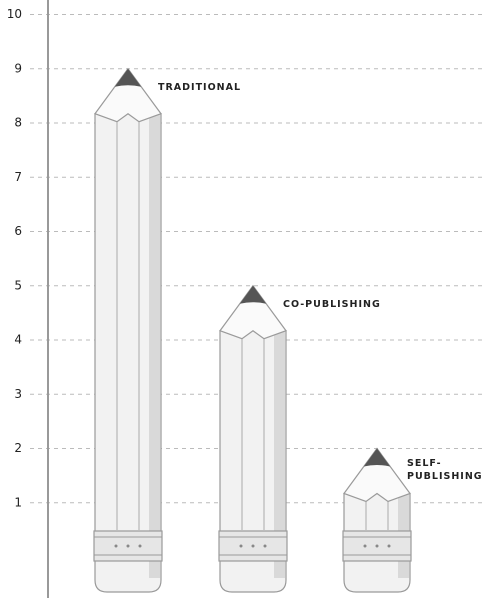 The image size is (484, 598). What do you see at coordinates (18, 448) in the screenshot?
I see `y-tick-label: 2` at bounding box center [18, 448].